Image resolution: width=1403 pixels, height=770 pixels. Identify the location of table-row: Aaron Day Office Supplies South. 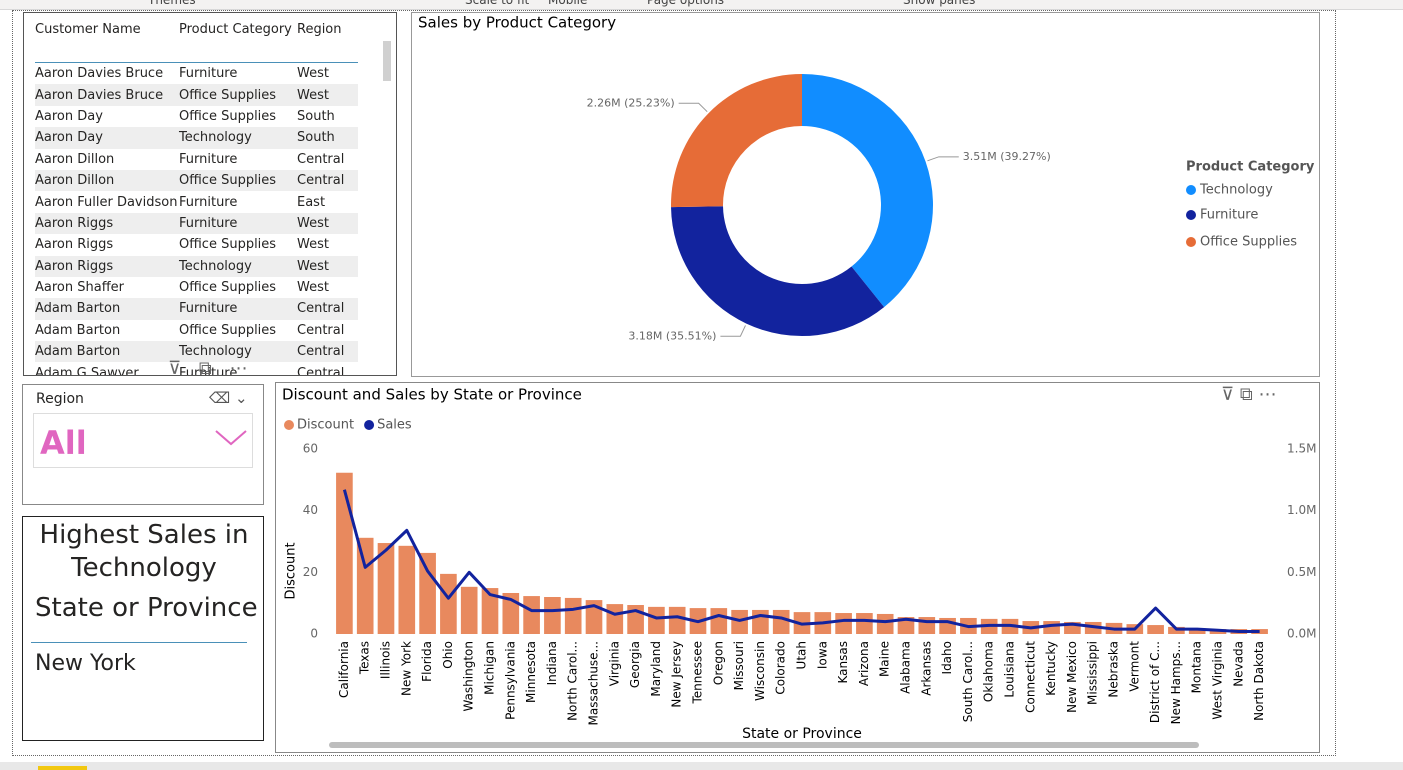
(196, 116).